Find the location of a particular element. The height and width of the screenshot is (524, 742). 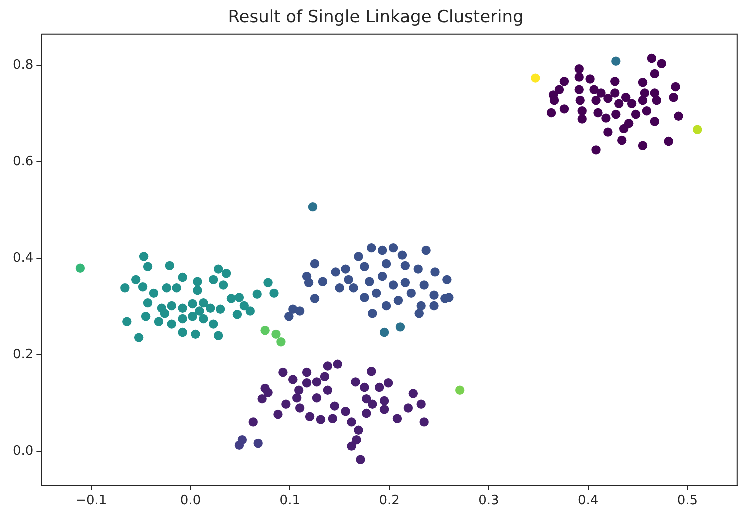

y-tick-label: 0.8 is located at coordinates (23, 66).